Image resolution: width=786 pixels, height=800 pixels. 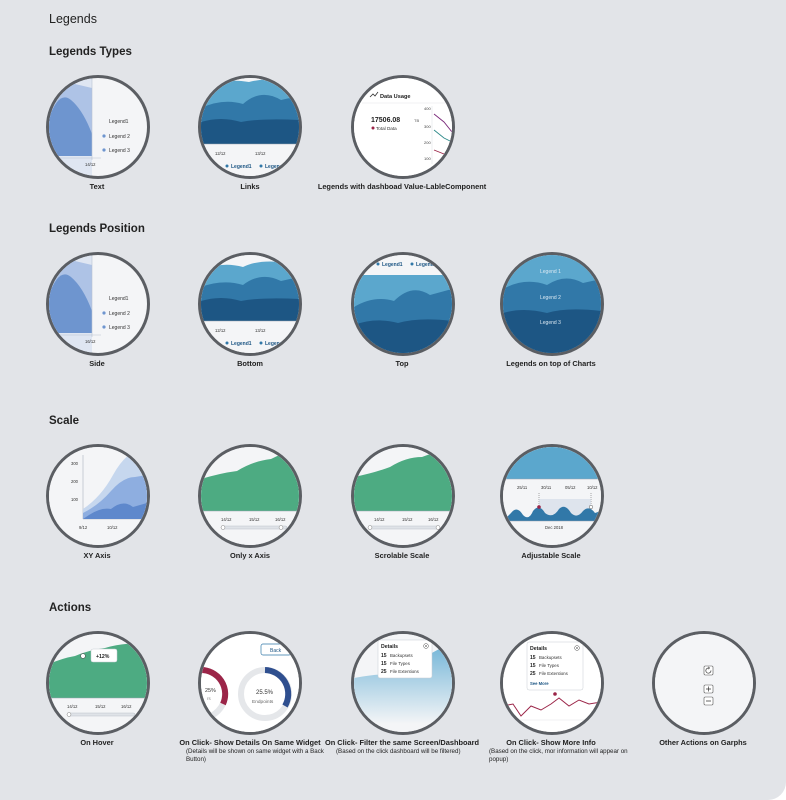 I want to click on popup-item: Backupsets, so click(x=402, y=655).